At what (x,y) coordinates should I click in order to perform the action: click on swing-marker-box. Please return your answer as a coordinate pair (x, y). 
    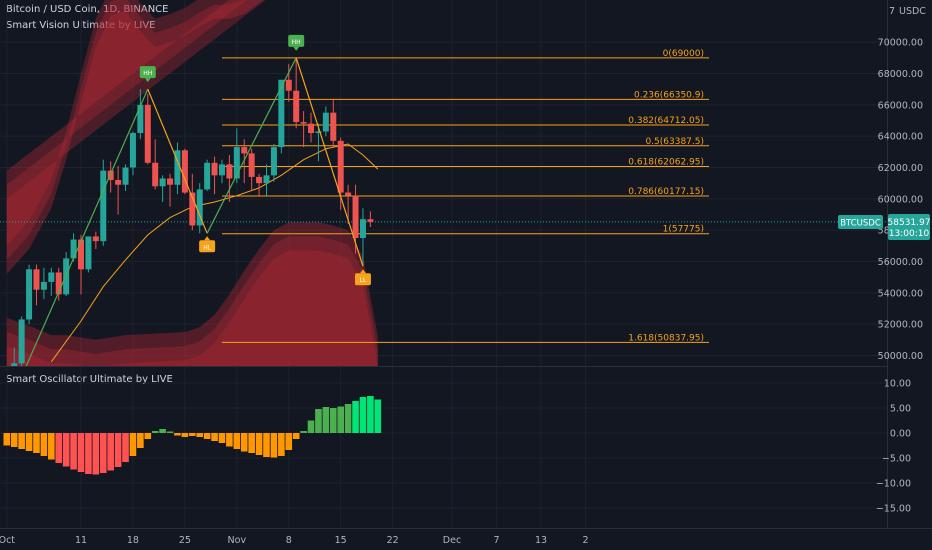
    Looking at the image, I should click on (147, 72).